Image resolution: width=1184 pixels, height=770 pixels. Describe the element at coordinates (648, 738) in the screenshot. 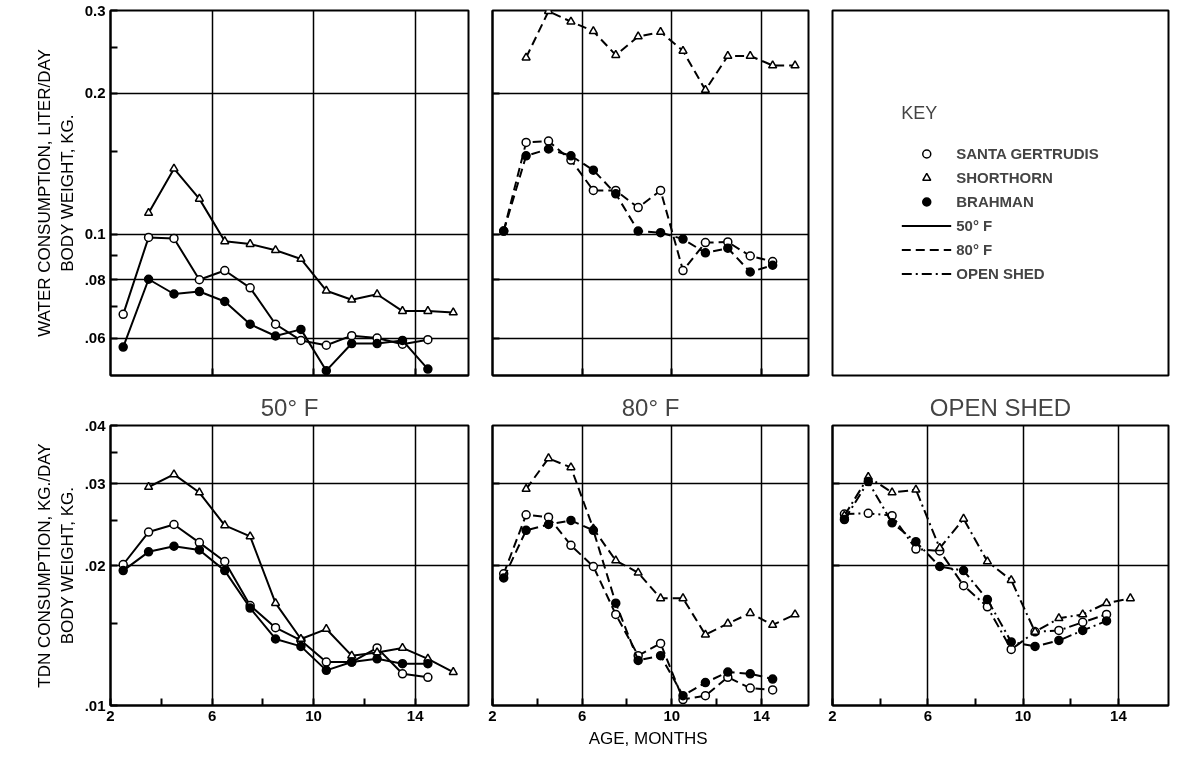

I see `x-axis-title: AGE, MONTHS` at that location.